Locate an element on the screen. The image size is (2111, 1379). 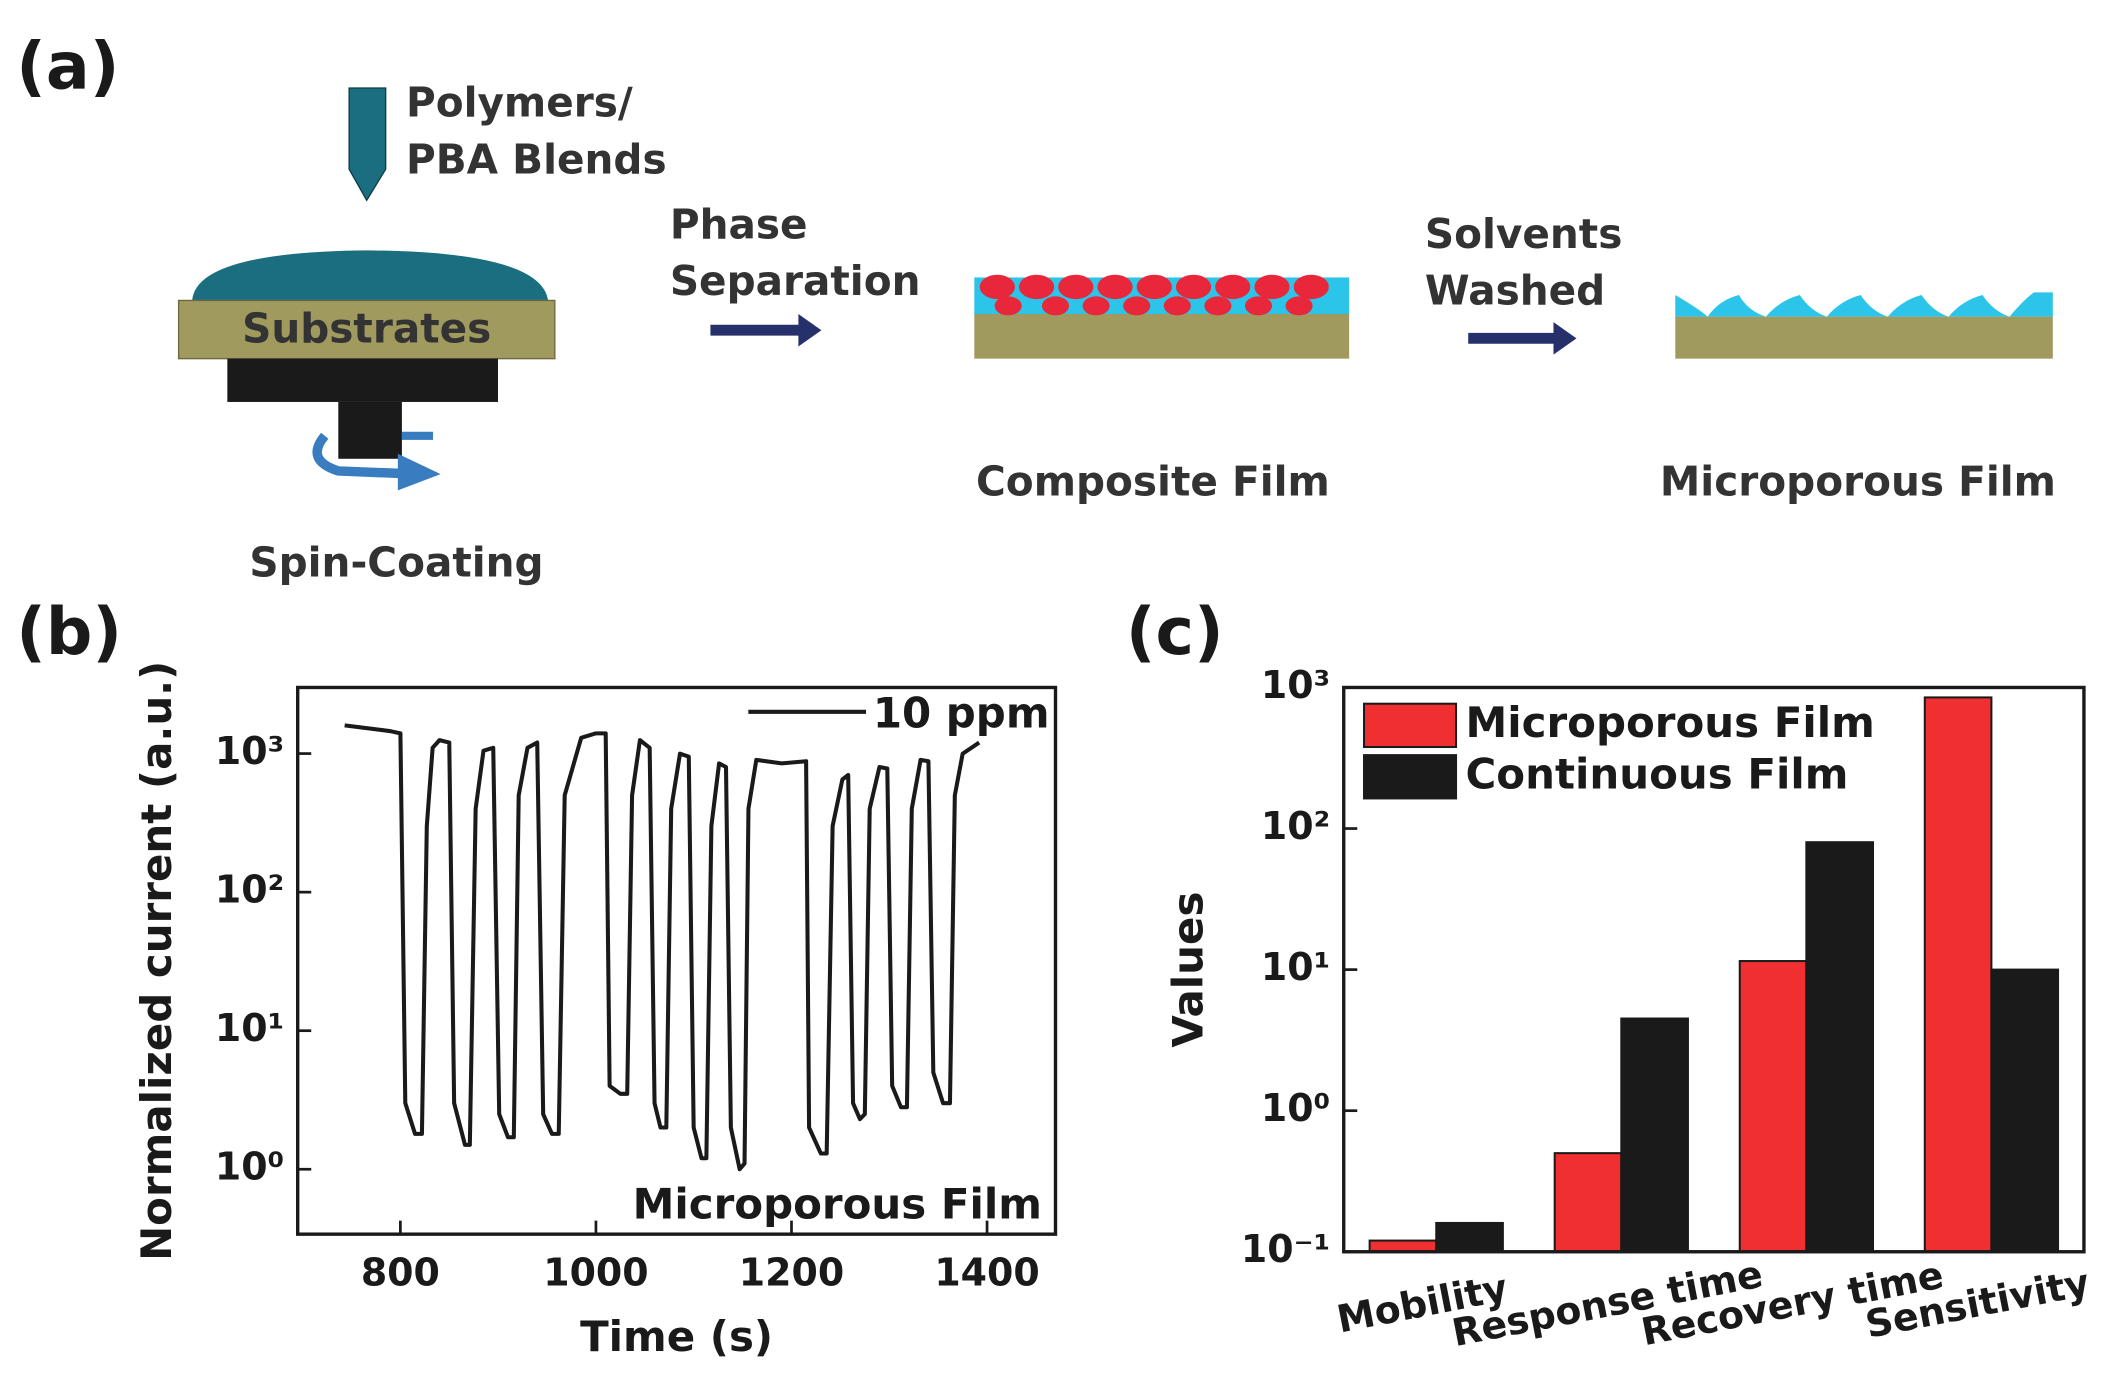
annotation: Microporous Film is located at coordinates (837, 1204).